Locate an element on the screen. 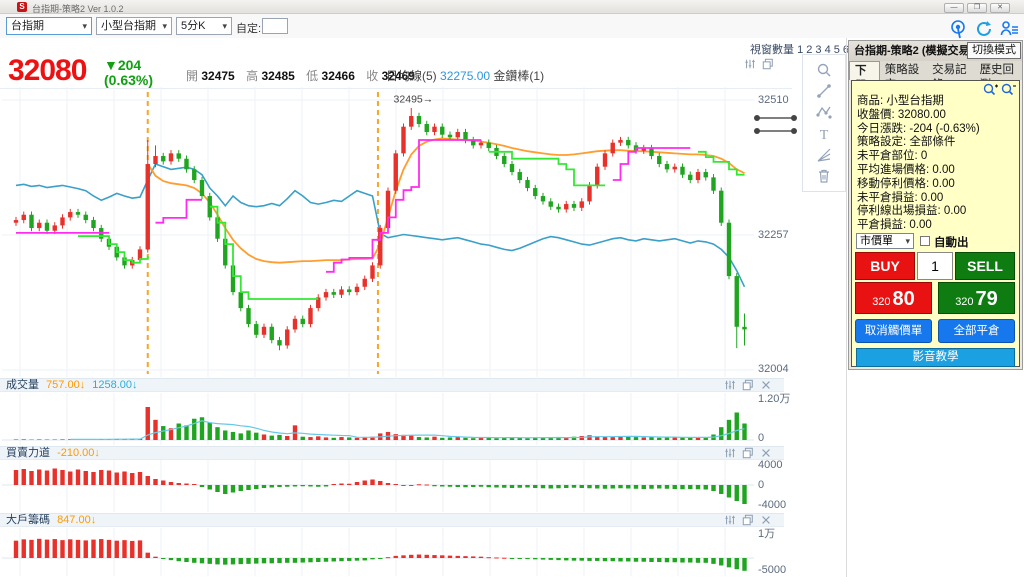 This screenshot has width=1024, height=577. text-tool-icon: T is located at coordinates (824, 134).